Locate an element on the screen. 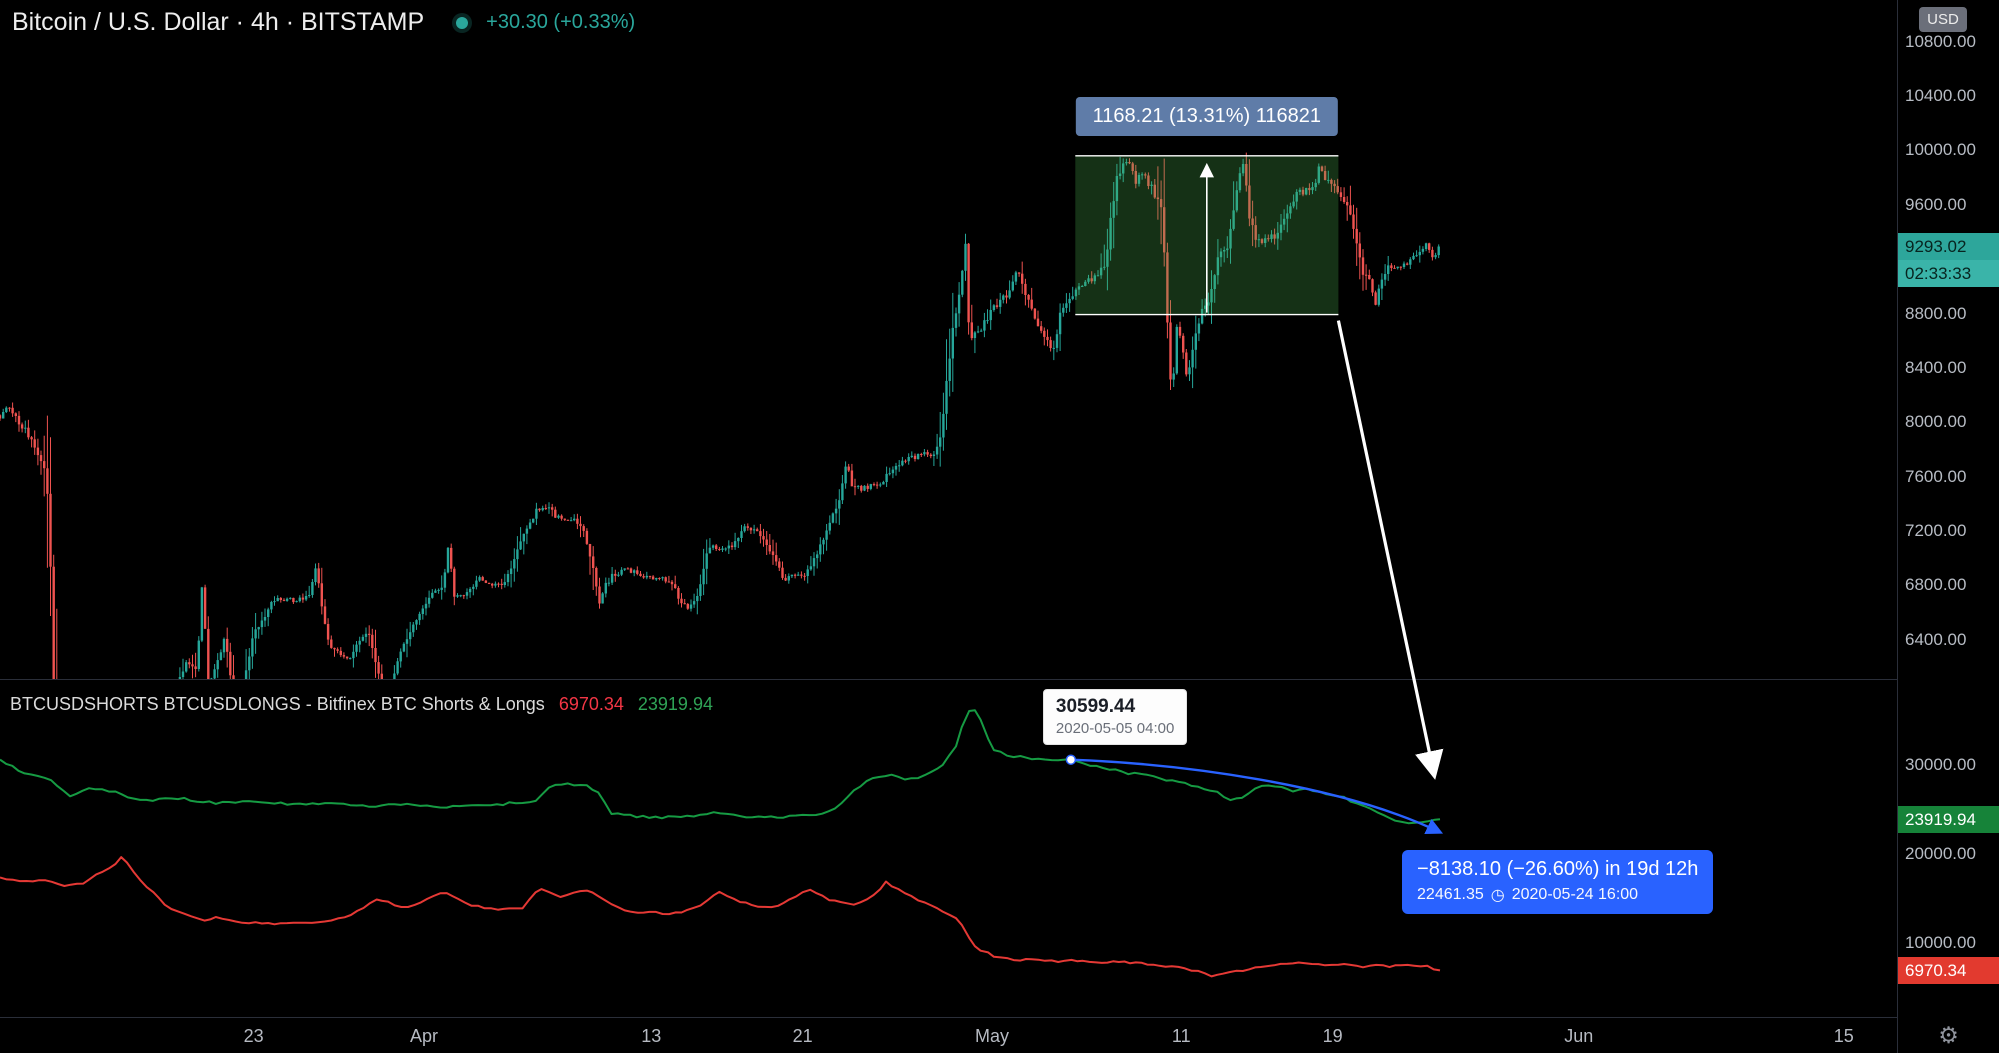 The width and height of the screenshot is (1999, 1053). point-tooltip-value: 30599.44 is located at coordinates (1095, 706).